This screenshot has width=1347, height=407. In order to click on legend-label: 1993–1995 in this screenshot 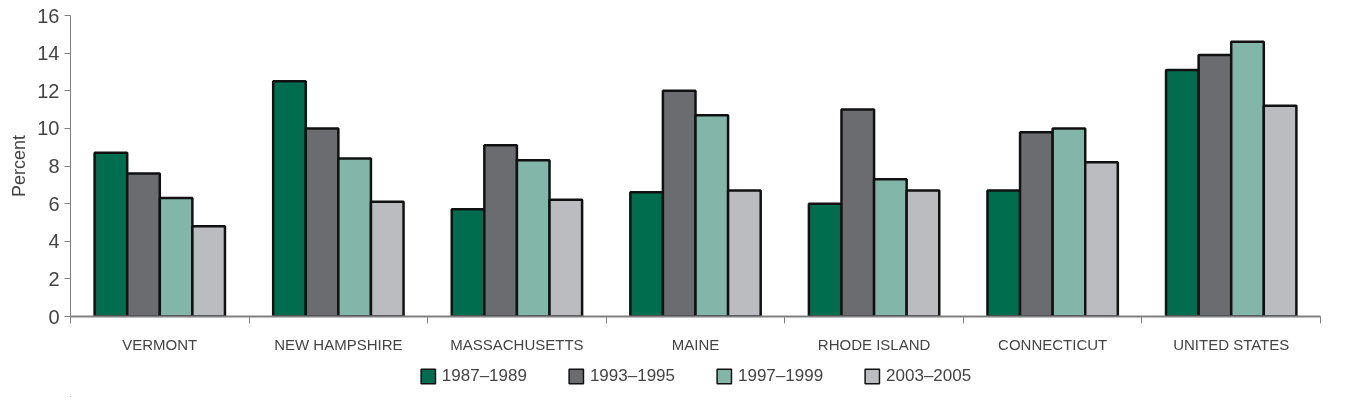, I will do `click(632, 376)`.